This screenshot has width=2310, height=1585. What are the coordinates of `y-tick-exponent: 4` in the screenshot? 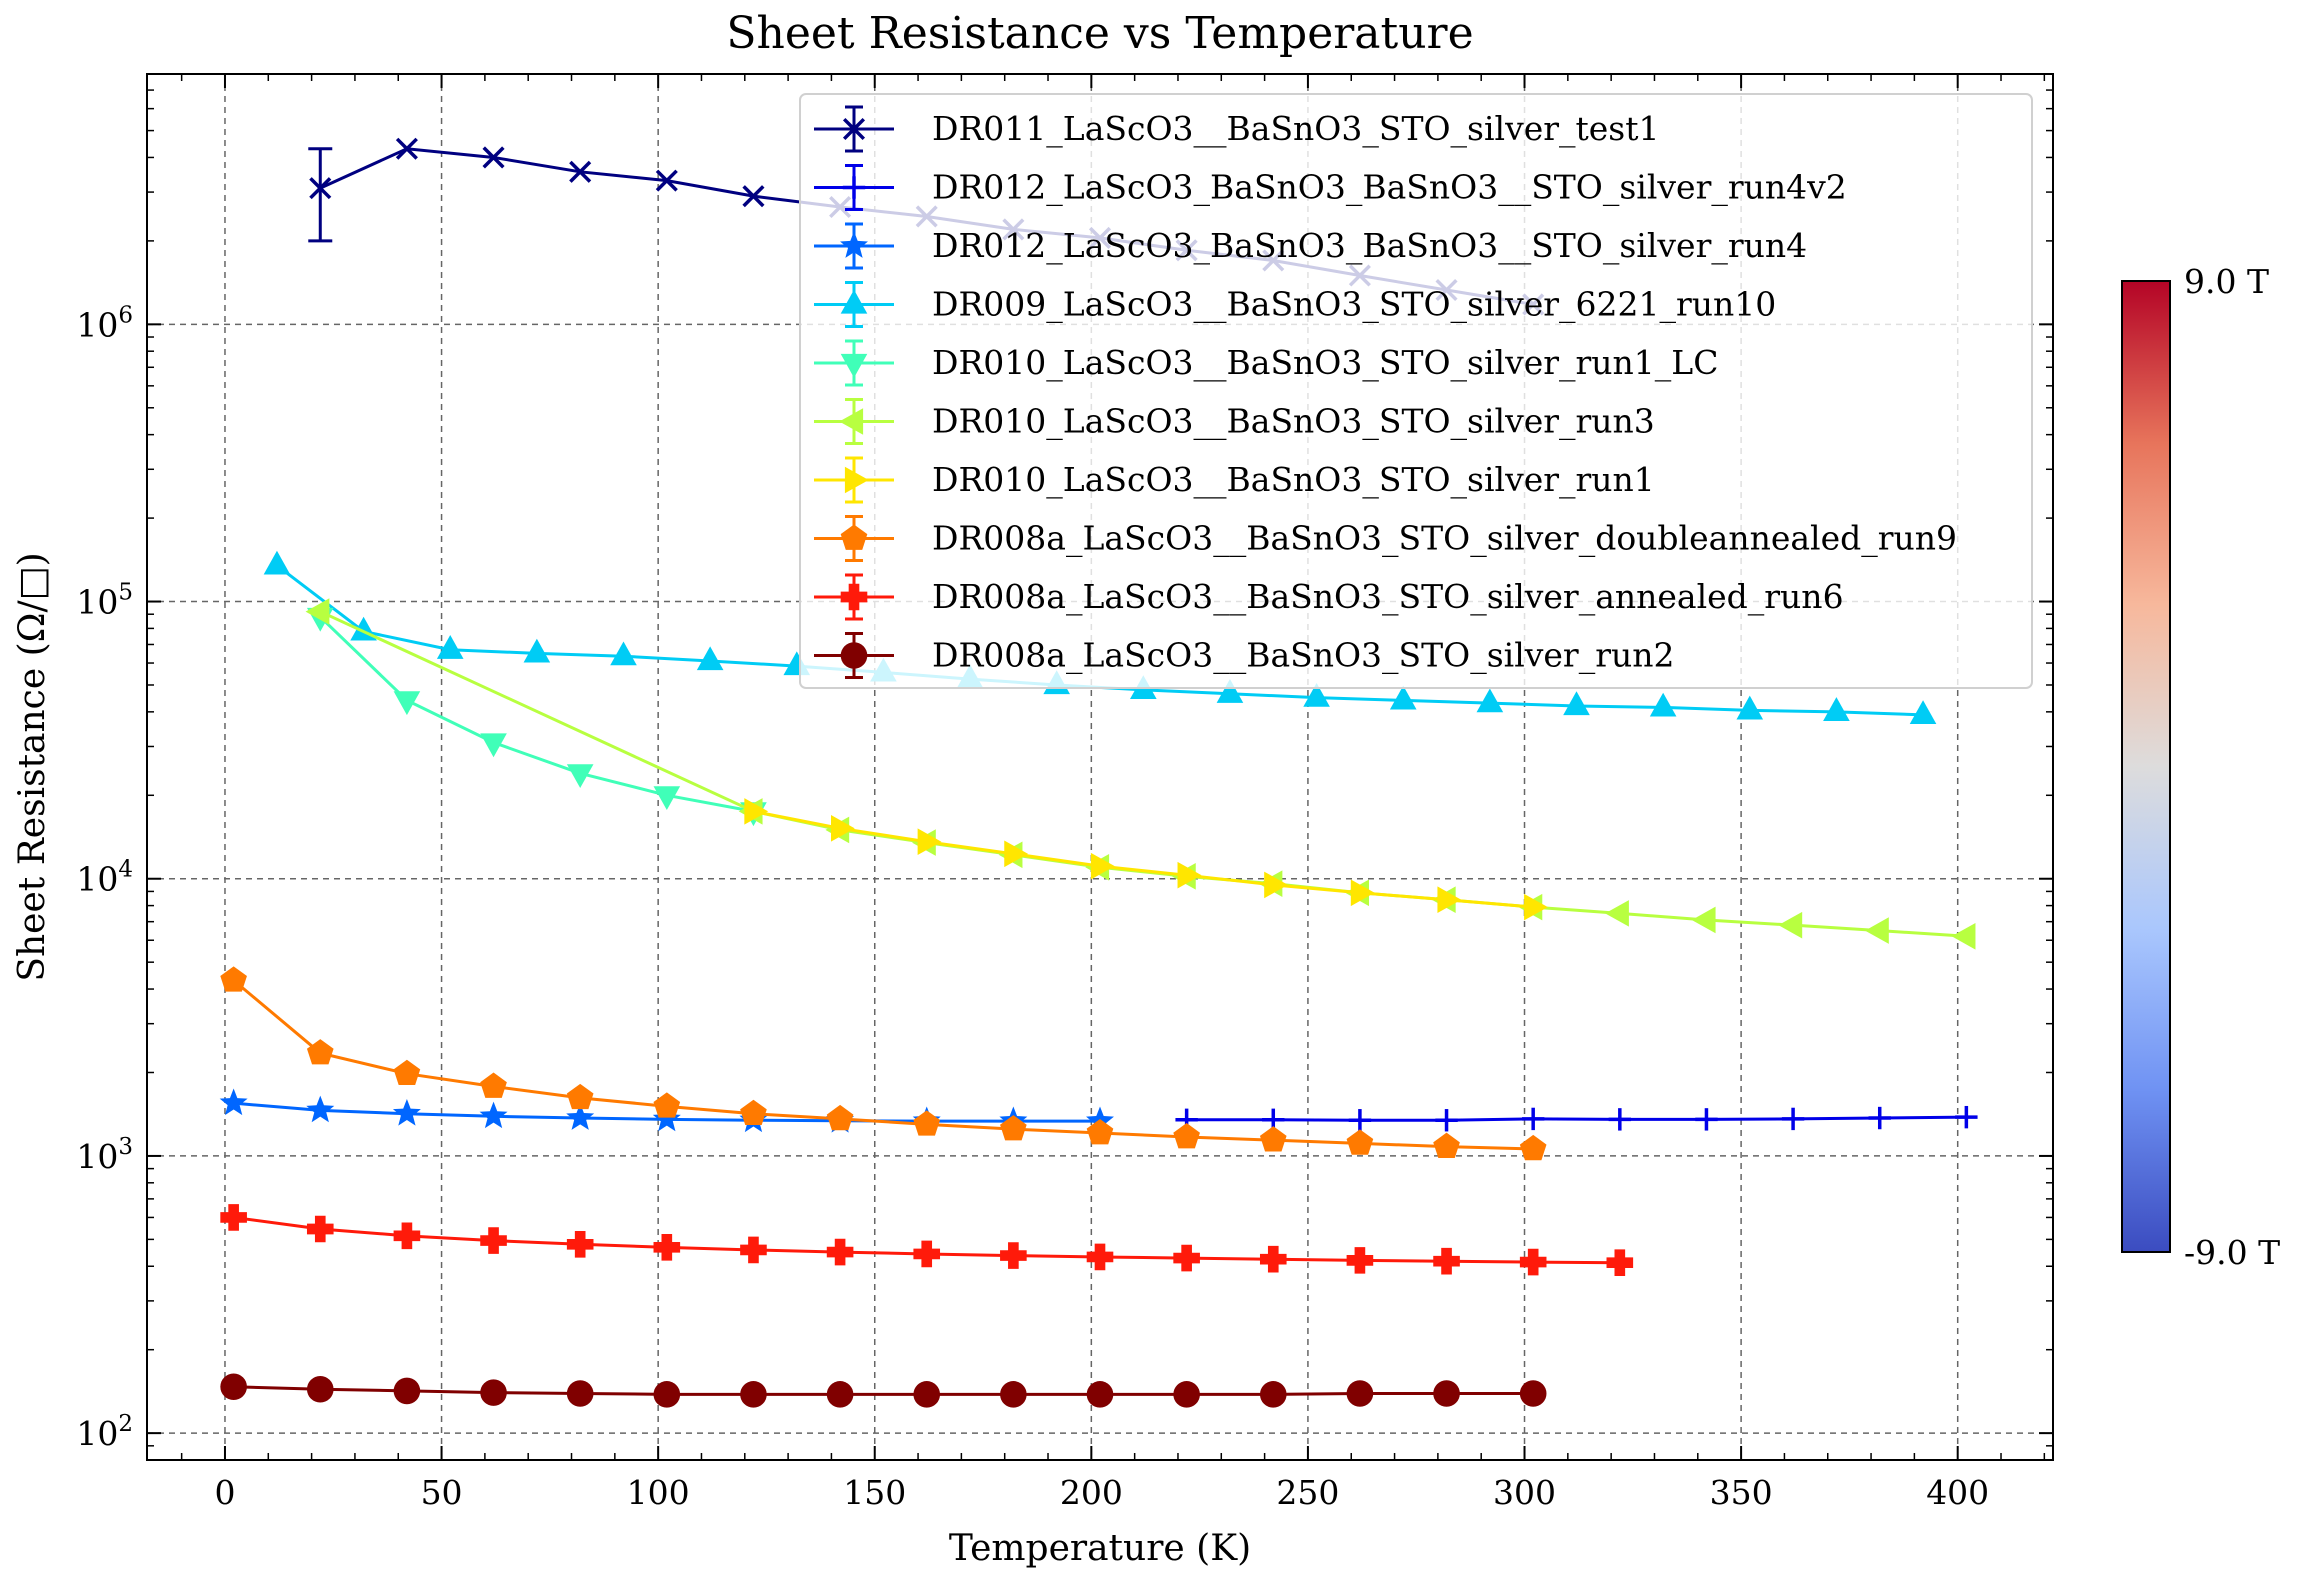 It's located at (125, 870).